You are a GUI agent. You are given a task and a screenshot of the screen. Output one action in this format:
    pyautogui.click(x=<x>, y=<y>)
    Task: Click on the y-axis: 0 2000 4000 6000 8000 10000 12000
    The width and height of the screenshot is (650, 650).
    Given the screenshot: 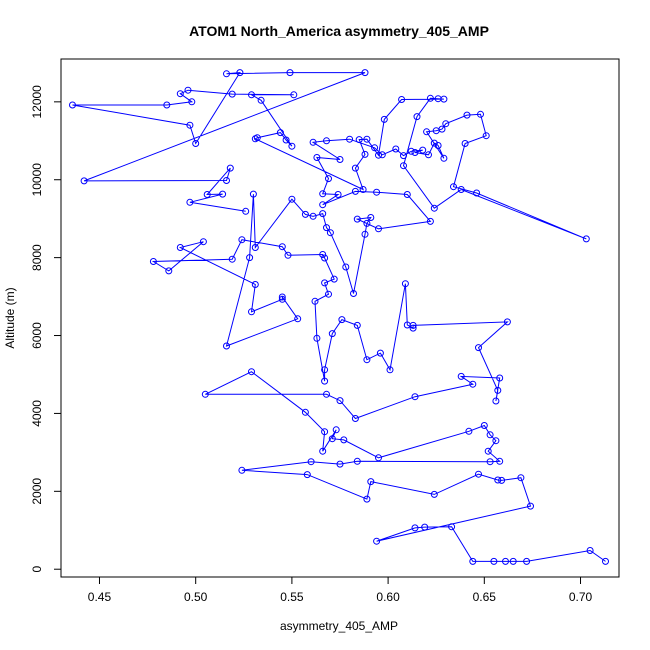 What is the action you would take?
    pyautogui.click(x=45, y=329)
    